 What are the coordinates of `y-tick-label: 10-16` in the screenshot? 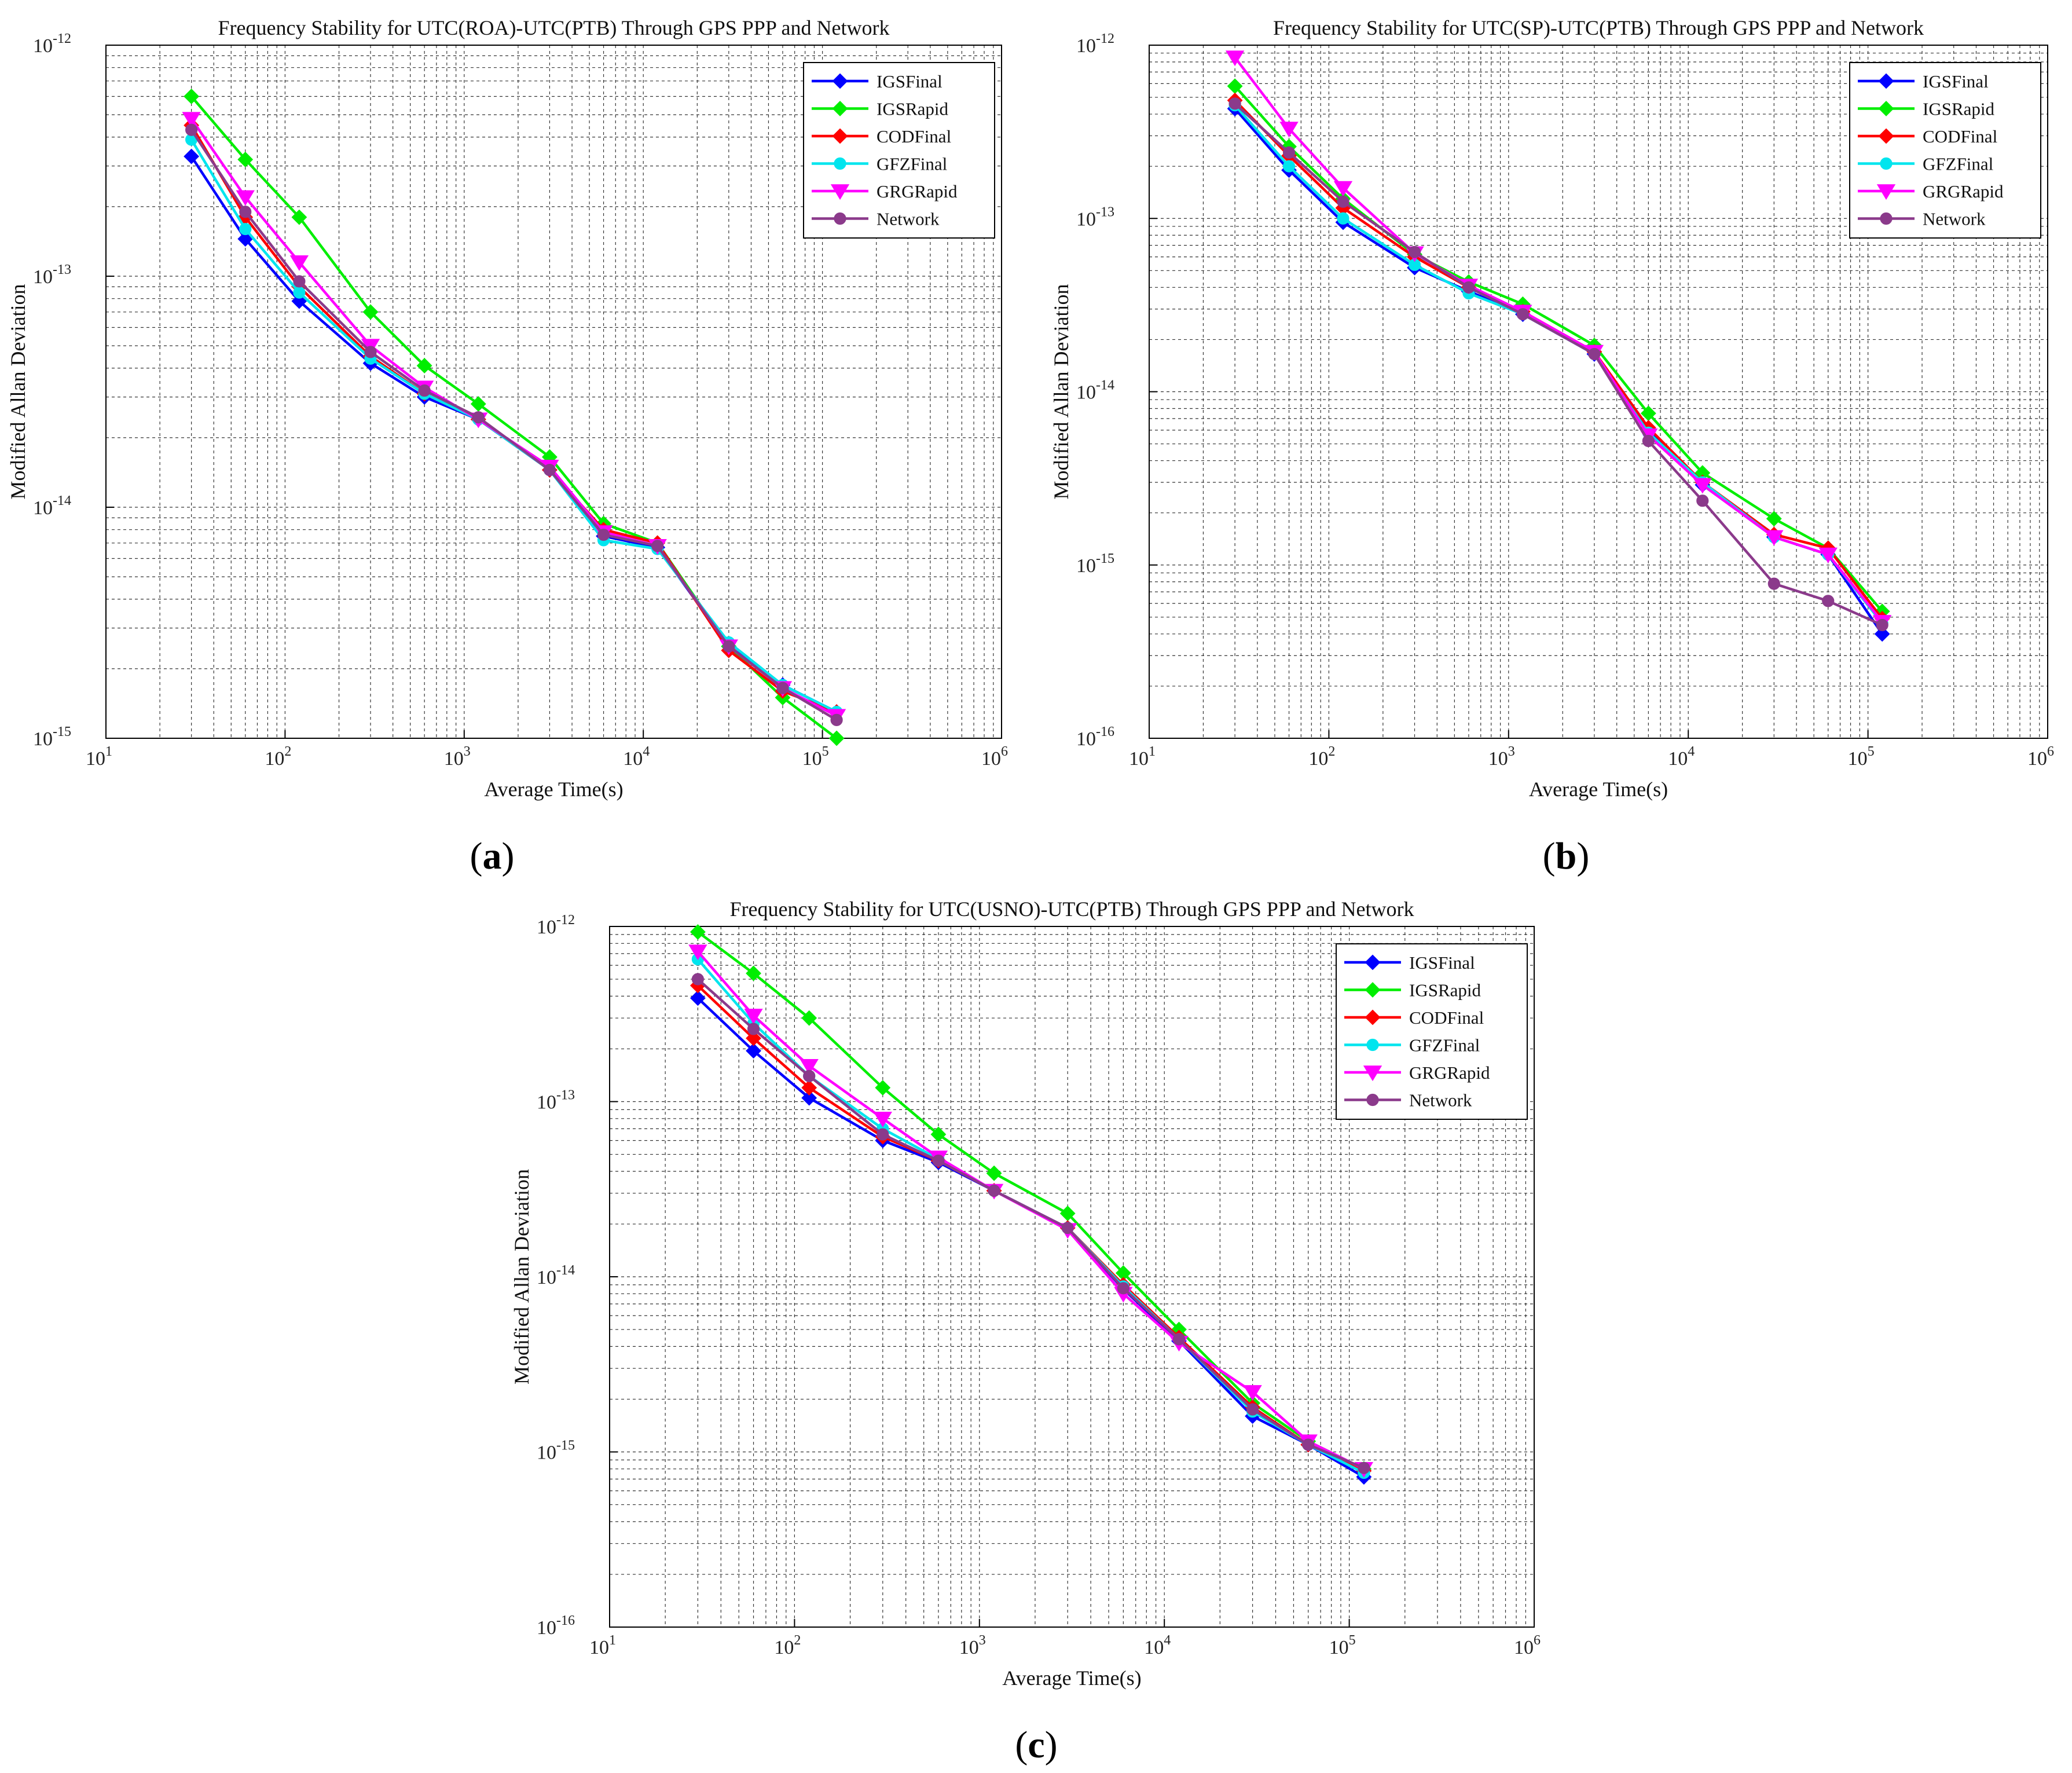 It's located at (1095, 737).